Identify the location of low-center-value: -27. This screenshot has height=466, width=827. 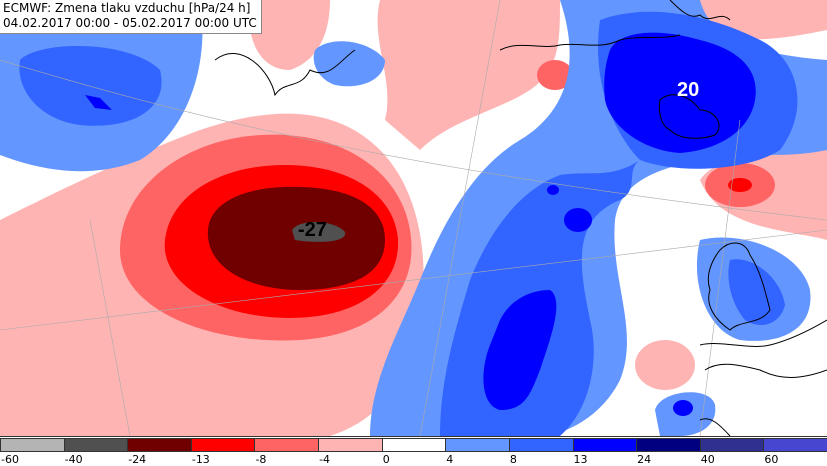
(312, 230).